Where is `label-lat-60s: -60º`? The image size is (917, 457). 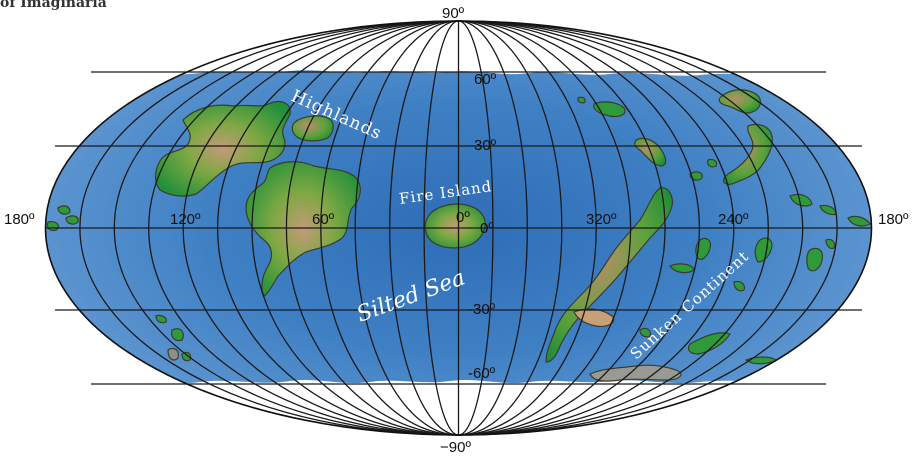 label-lat-60s: -60º is located at coordinates (482, 373).